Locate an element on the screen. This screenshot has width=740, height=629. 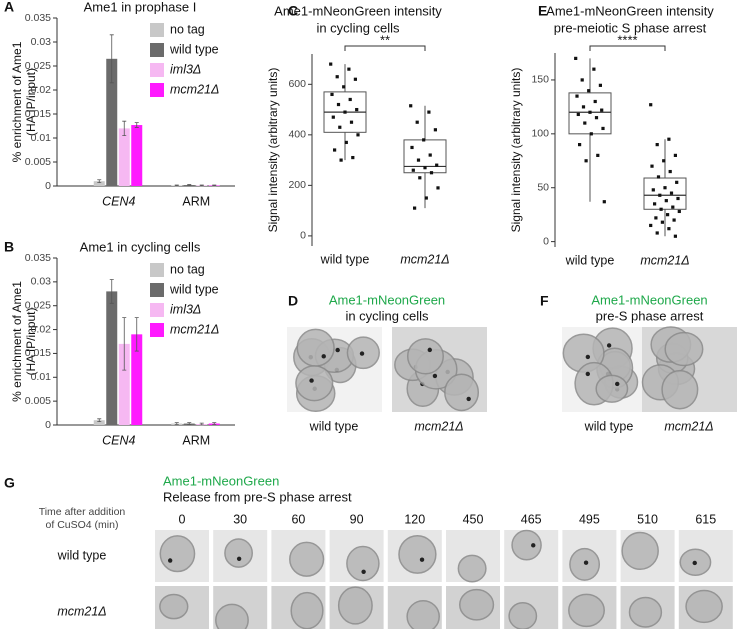
x-tick-label: mcm21Δ is located at coordinates (424, 259).